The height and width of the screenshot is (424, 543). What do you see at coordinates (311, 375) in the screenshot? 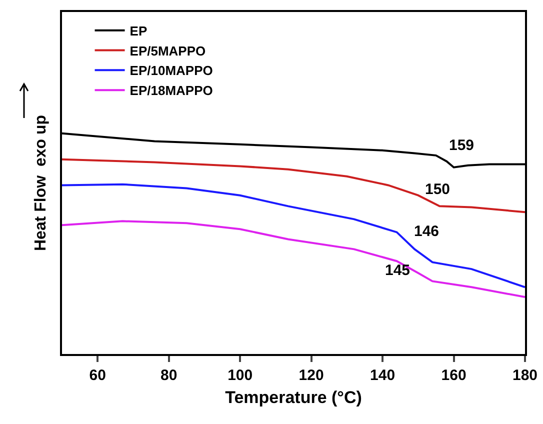
I see `x-tick-label: 120` at bounding box center [311, 375].